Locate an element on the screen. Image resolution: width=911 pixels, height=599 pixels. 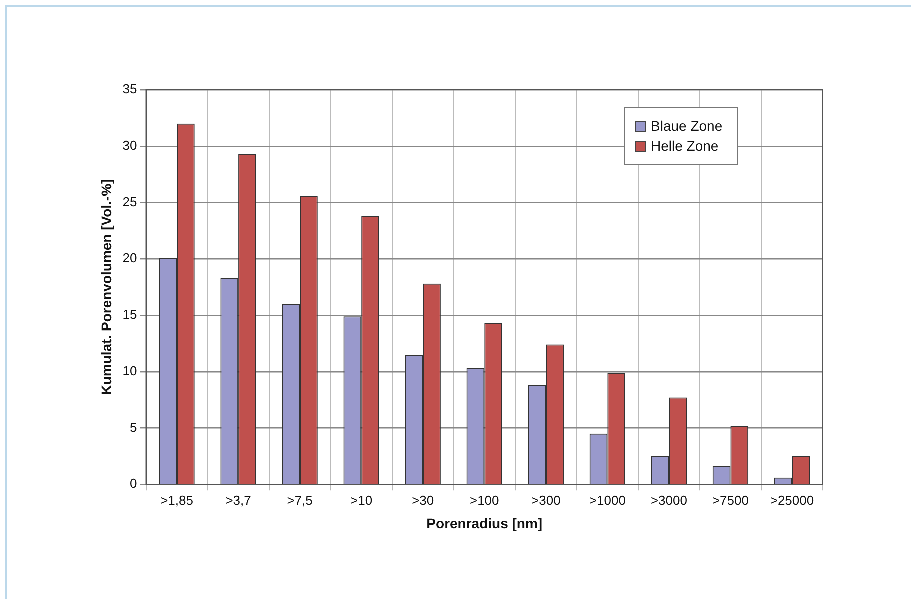
x-tick-label: >1000 is located at coordinates (607, 500).